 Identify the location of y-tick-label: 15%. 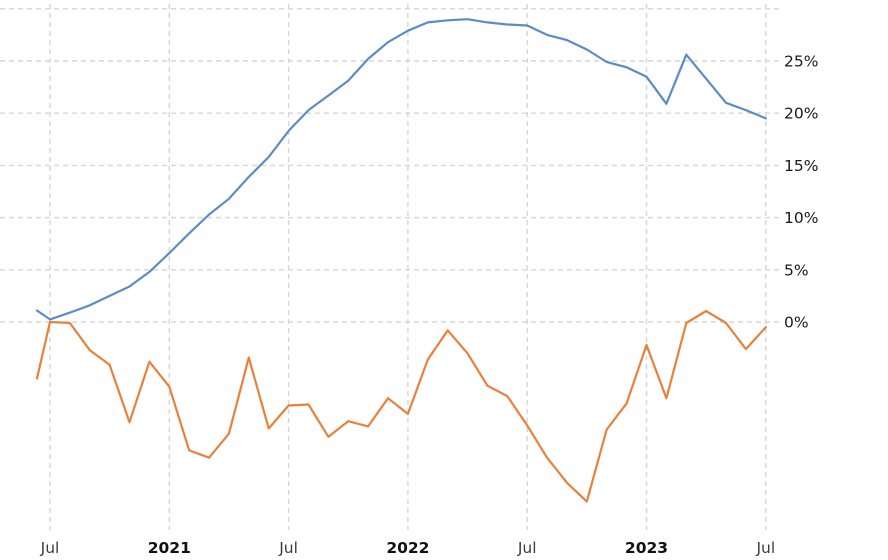
(801, 166).